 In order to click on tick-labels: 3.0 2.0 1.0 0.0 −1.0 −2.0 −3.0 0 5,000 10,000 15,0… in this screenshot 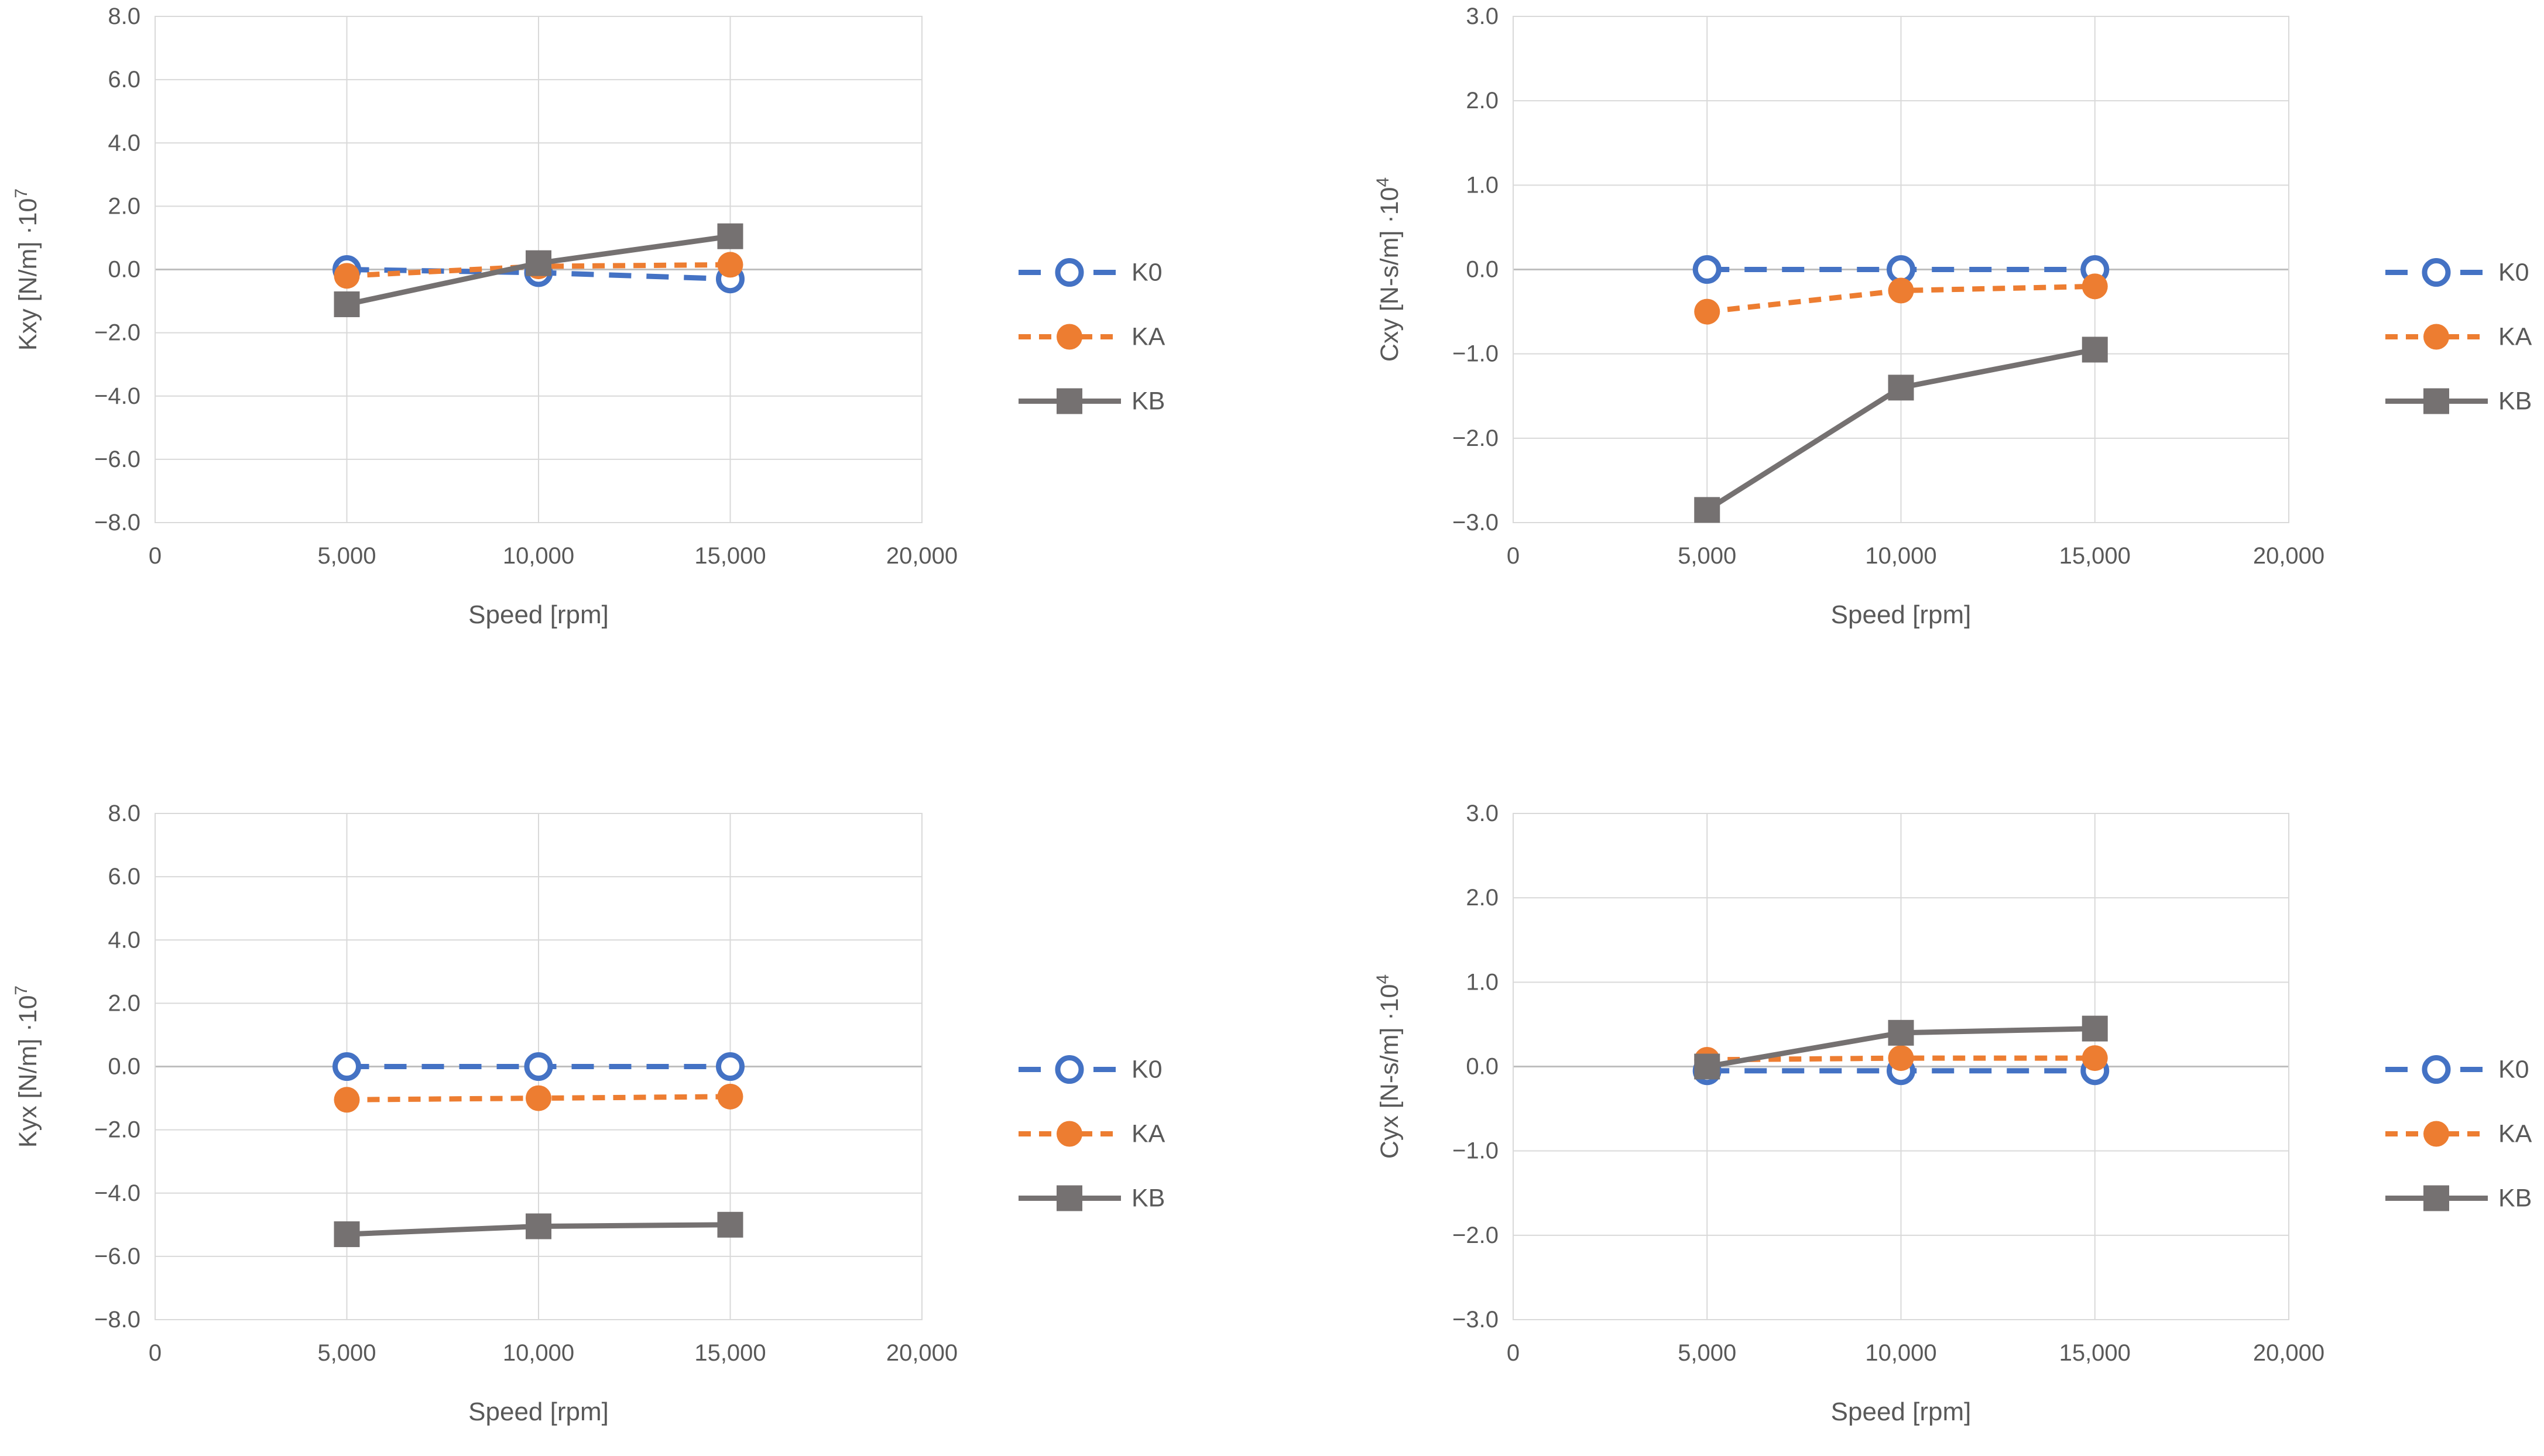, I will do `click(1888, 286)`.